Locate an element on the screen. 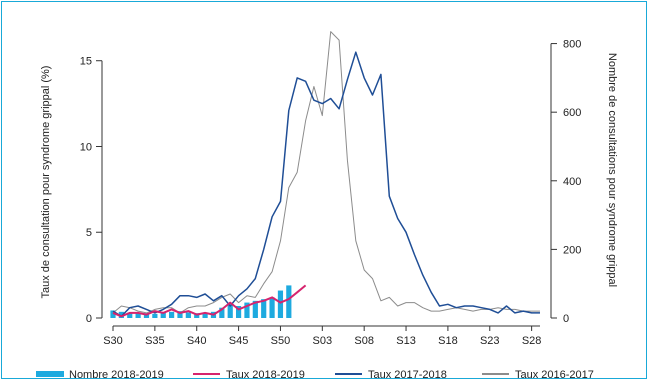  legend-label: Taux 2017-2018 is located at coordinates (407, 374).